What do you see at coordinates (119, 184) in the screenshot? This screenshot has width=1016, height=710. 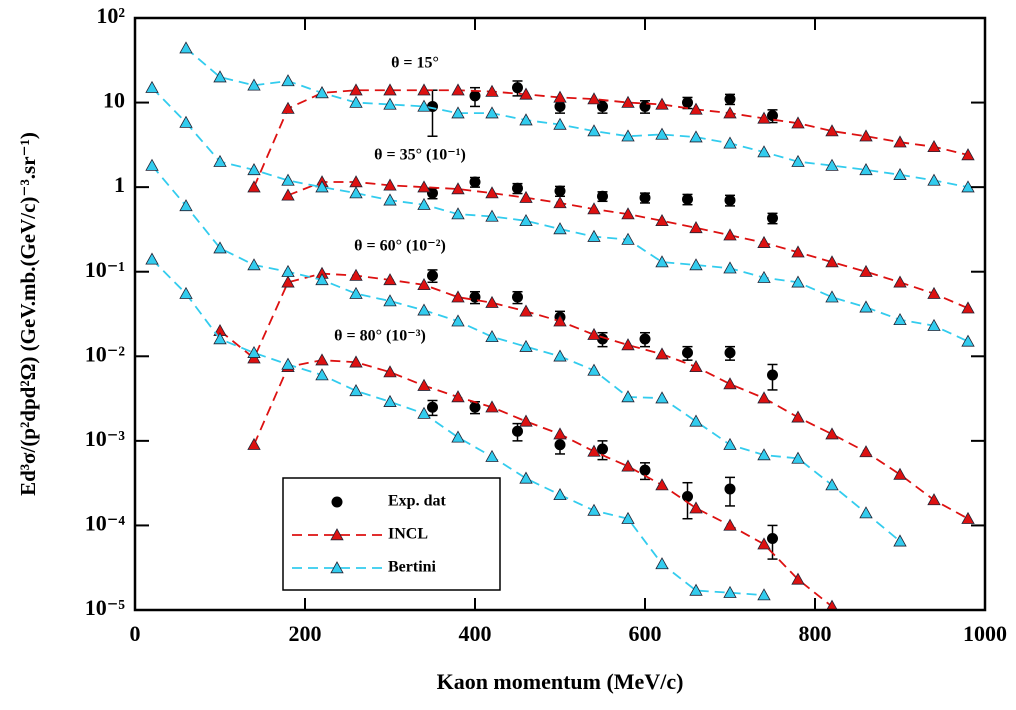 I see `y-tick-label: 1` at bounding box center [119, 184].